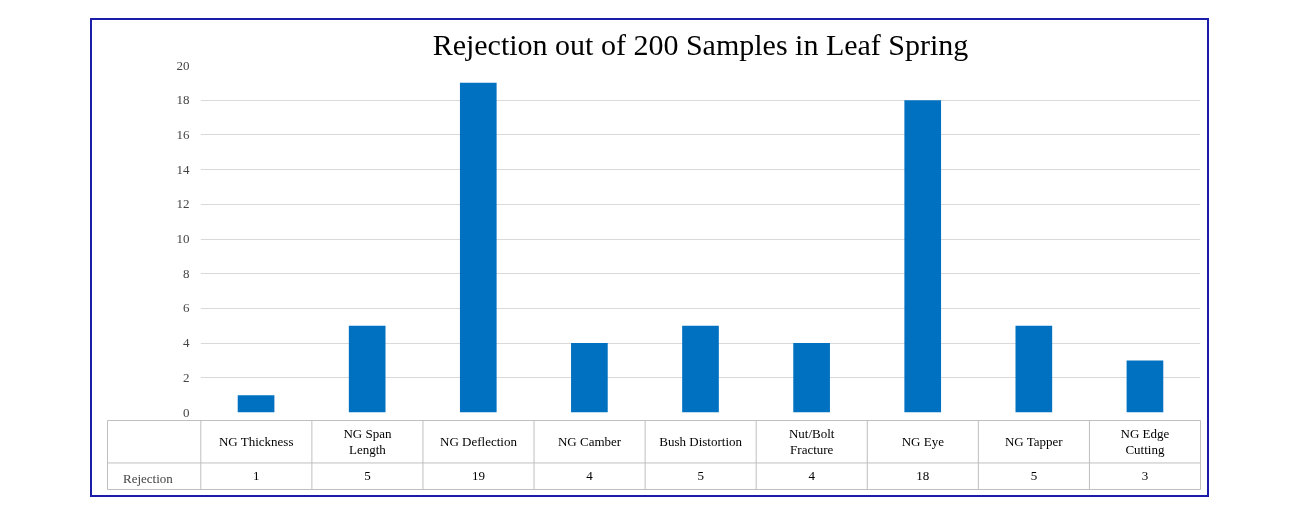 This screenshot has width=1293, height=511. I want to click on x-tick-label: NG Tapper, so click(1034, 442).